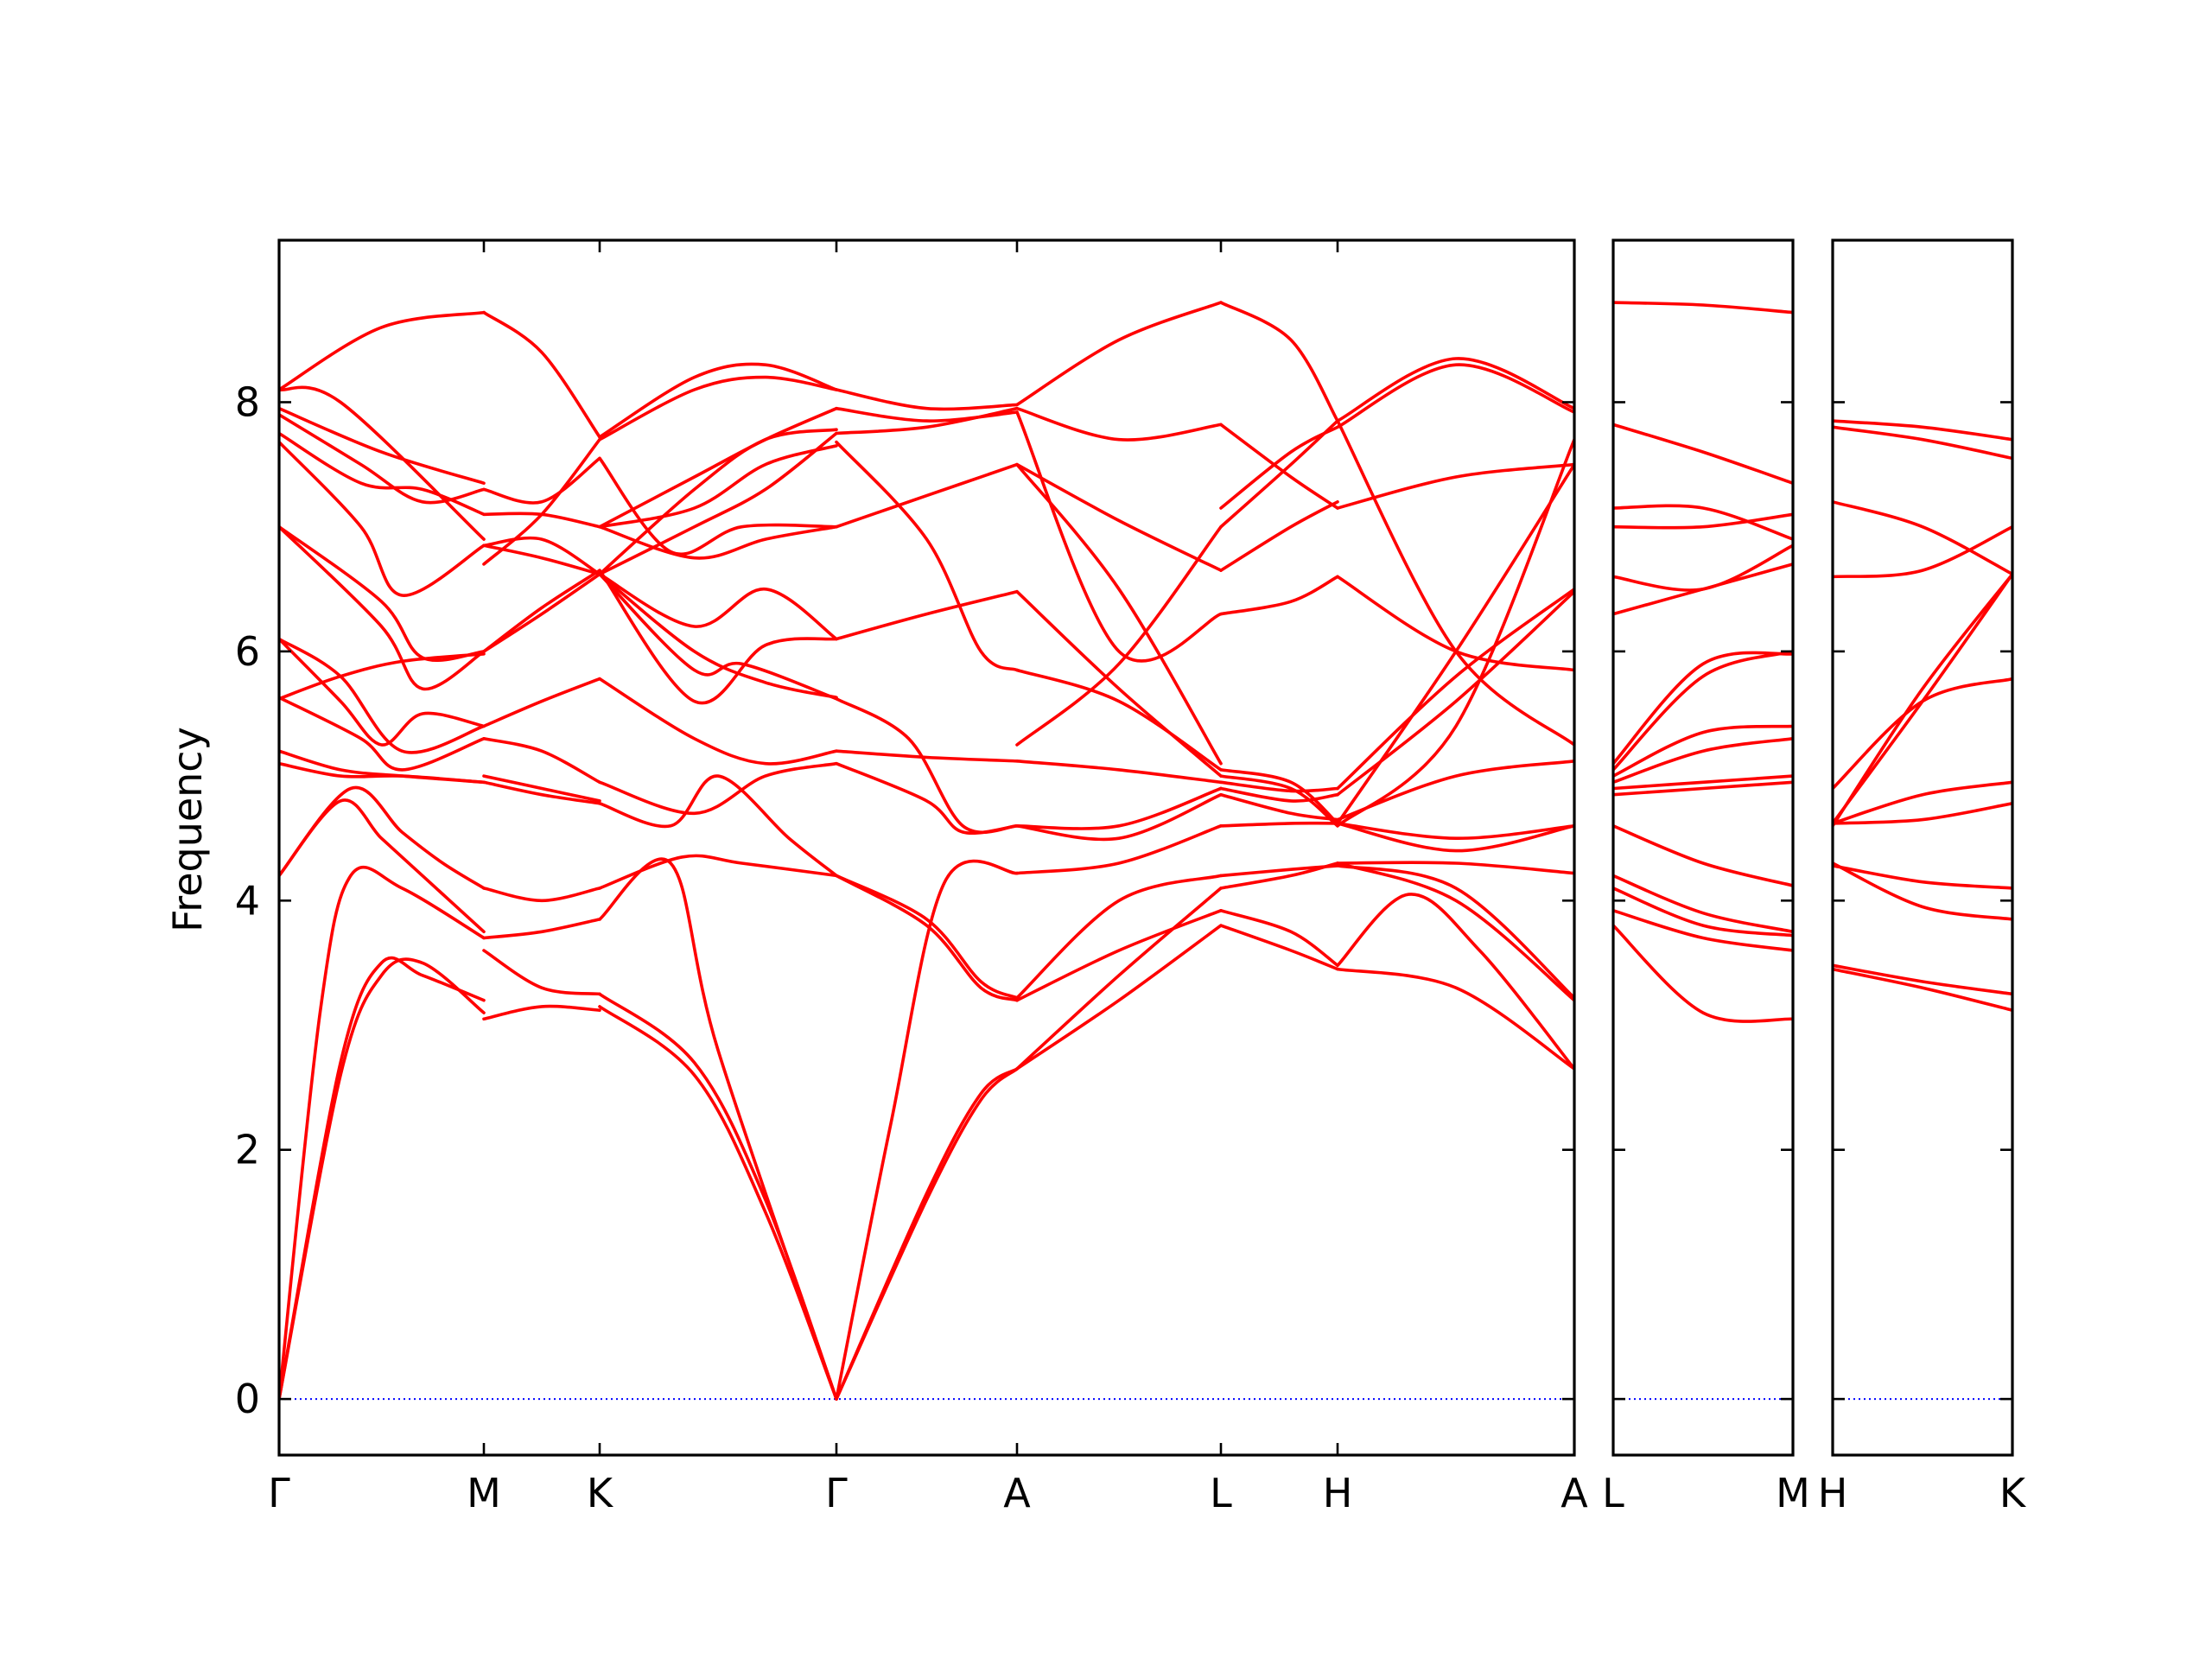 Image resolution: width=2212 pixels, height=1659 pixels. Describe the element at coordinates (382, 593) in the screenshot. I see `band-line-Γ-M-13` at that location.